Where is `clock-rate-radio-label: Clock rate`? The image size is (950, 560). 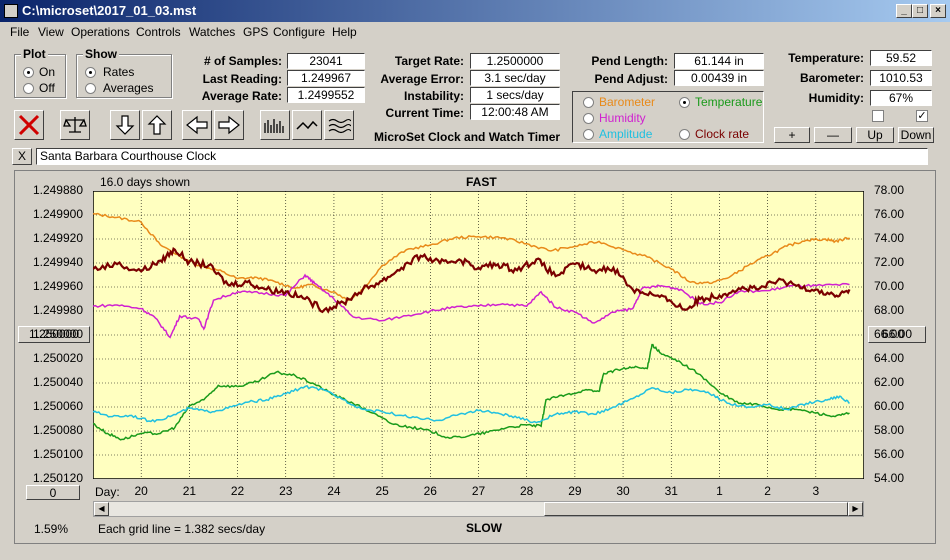 clock-rate-radio-label: Clock rate is located at coordinates (722, 134).